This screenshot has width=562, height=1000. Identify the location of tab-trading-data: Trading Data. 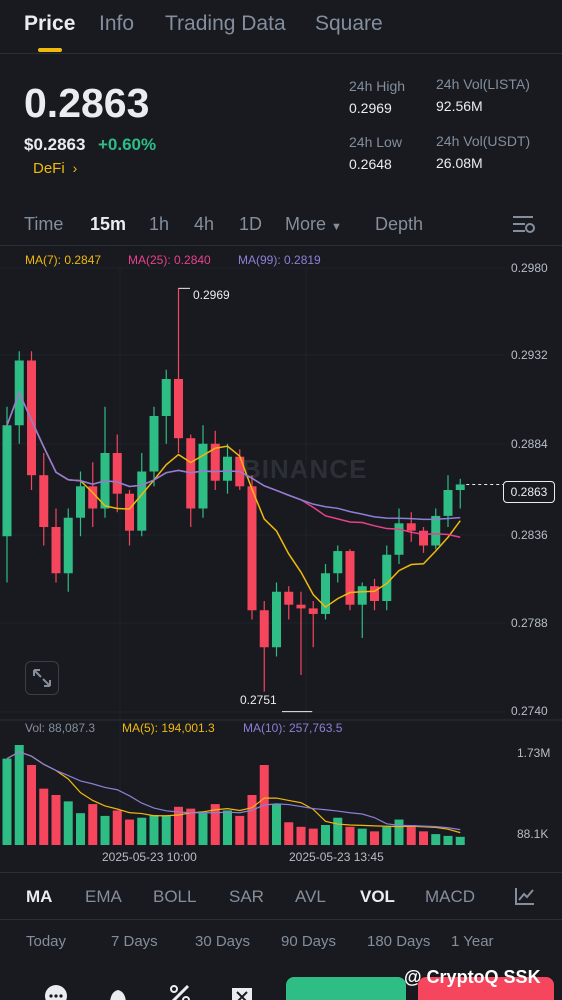
(225, 23).